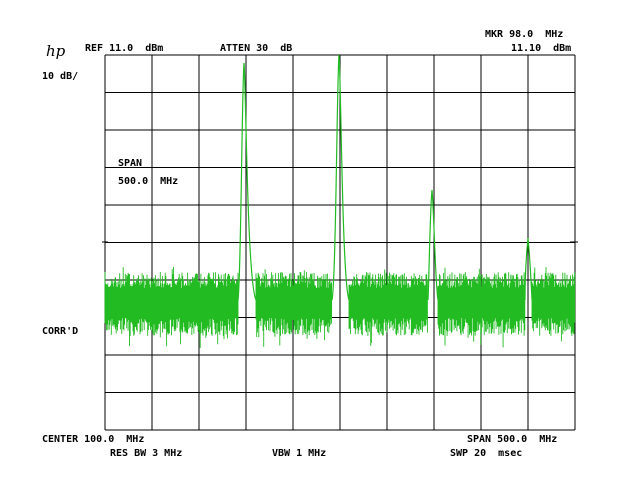 Image resolution: width=640 pixels, height=484 pixels. Describe the element at coordinates (541, 48) in the screenshot. I see `marker-level: 11.10 dBm` at that location.